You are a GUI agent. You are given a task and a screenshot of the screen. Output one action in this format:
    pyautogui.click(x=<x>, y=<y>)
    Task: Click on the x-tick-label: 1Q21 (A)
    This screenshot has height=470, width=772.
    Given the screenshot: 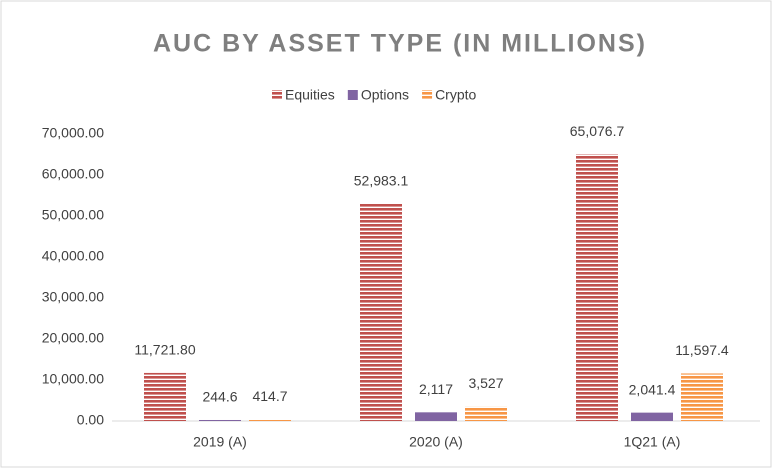 What is the action you would take?
    pyautogui.click(x=652, y=442)
    